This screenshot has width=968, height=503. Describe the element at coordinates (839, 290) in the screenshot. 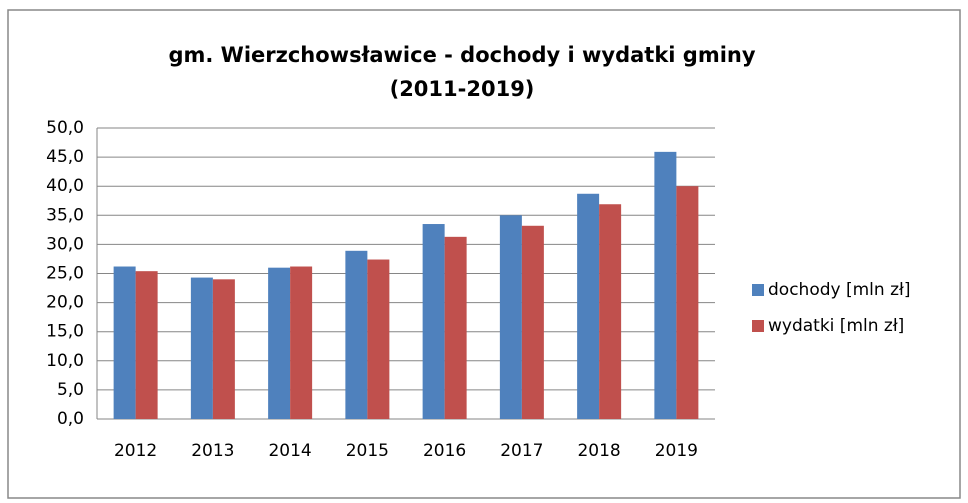

I see `legend-label: dochody [mln zł]` at that location.